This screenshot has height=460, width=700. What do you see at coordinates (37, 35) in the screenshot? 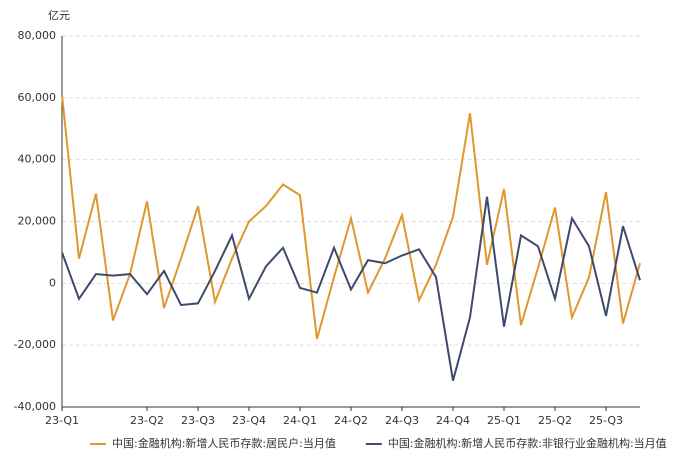
I see `y-tick-label: 80,000` at bounding box center [37, 35].